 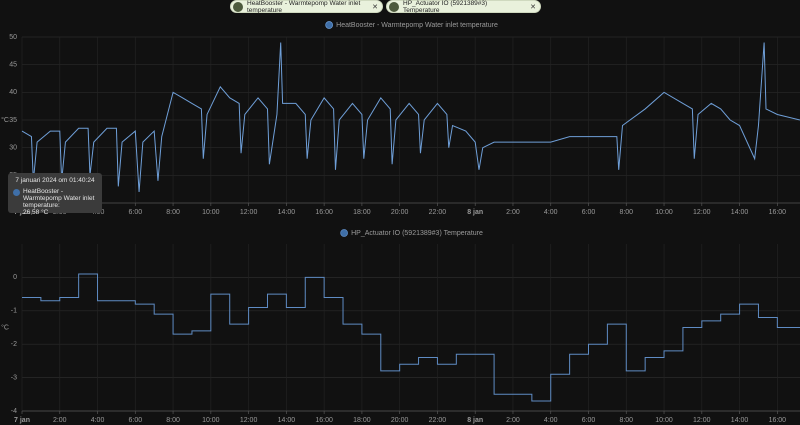 What do you see at coordinates (14, 311) in the screenshot?
I see `y-tick-label: -1` at bounding box center [14, 311].